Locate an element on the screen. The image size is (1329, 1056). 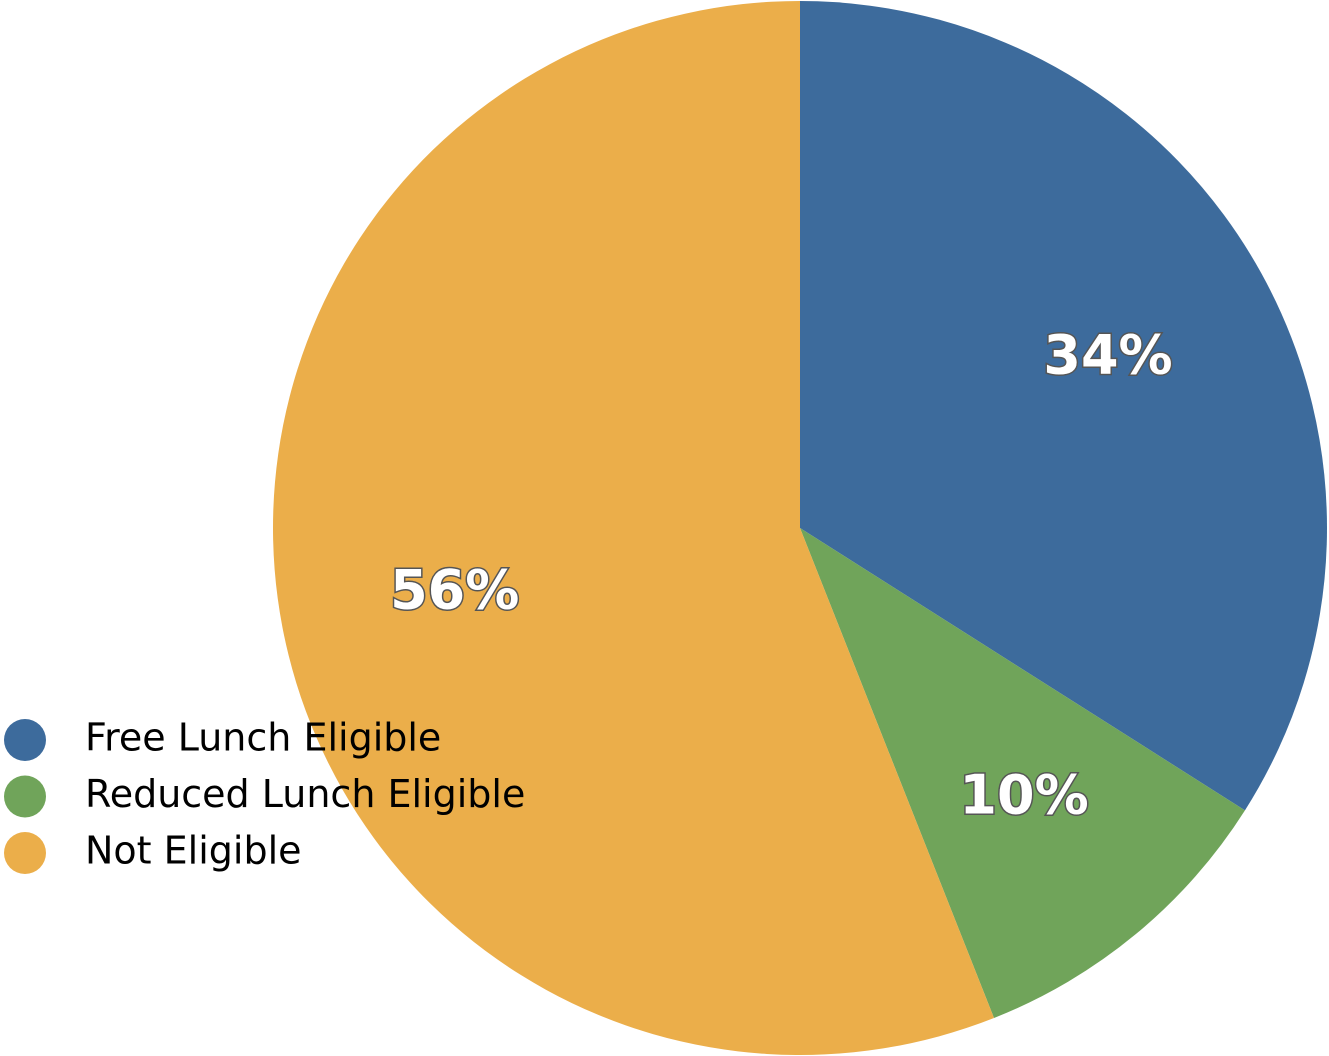
legend-label: Not Eligible is located at coordinates (193, 851).